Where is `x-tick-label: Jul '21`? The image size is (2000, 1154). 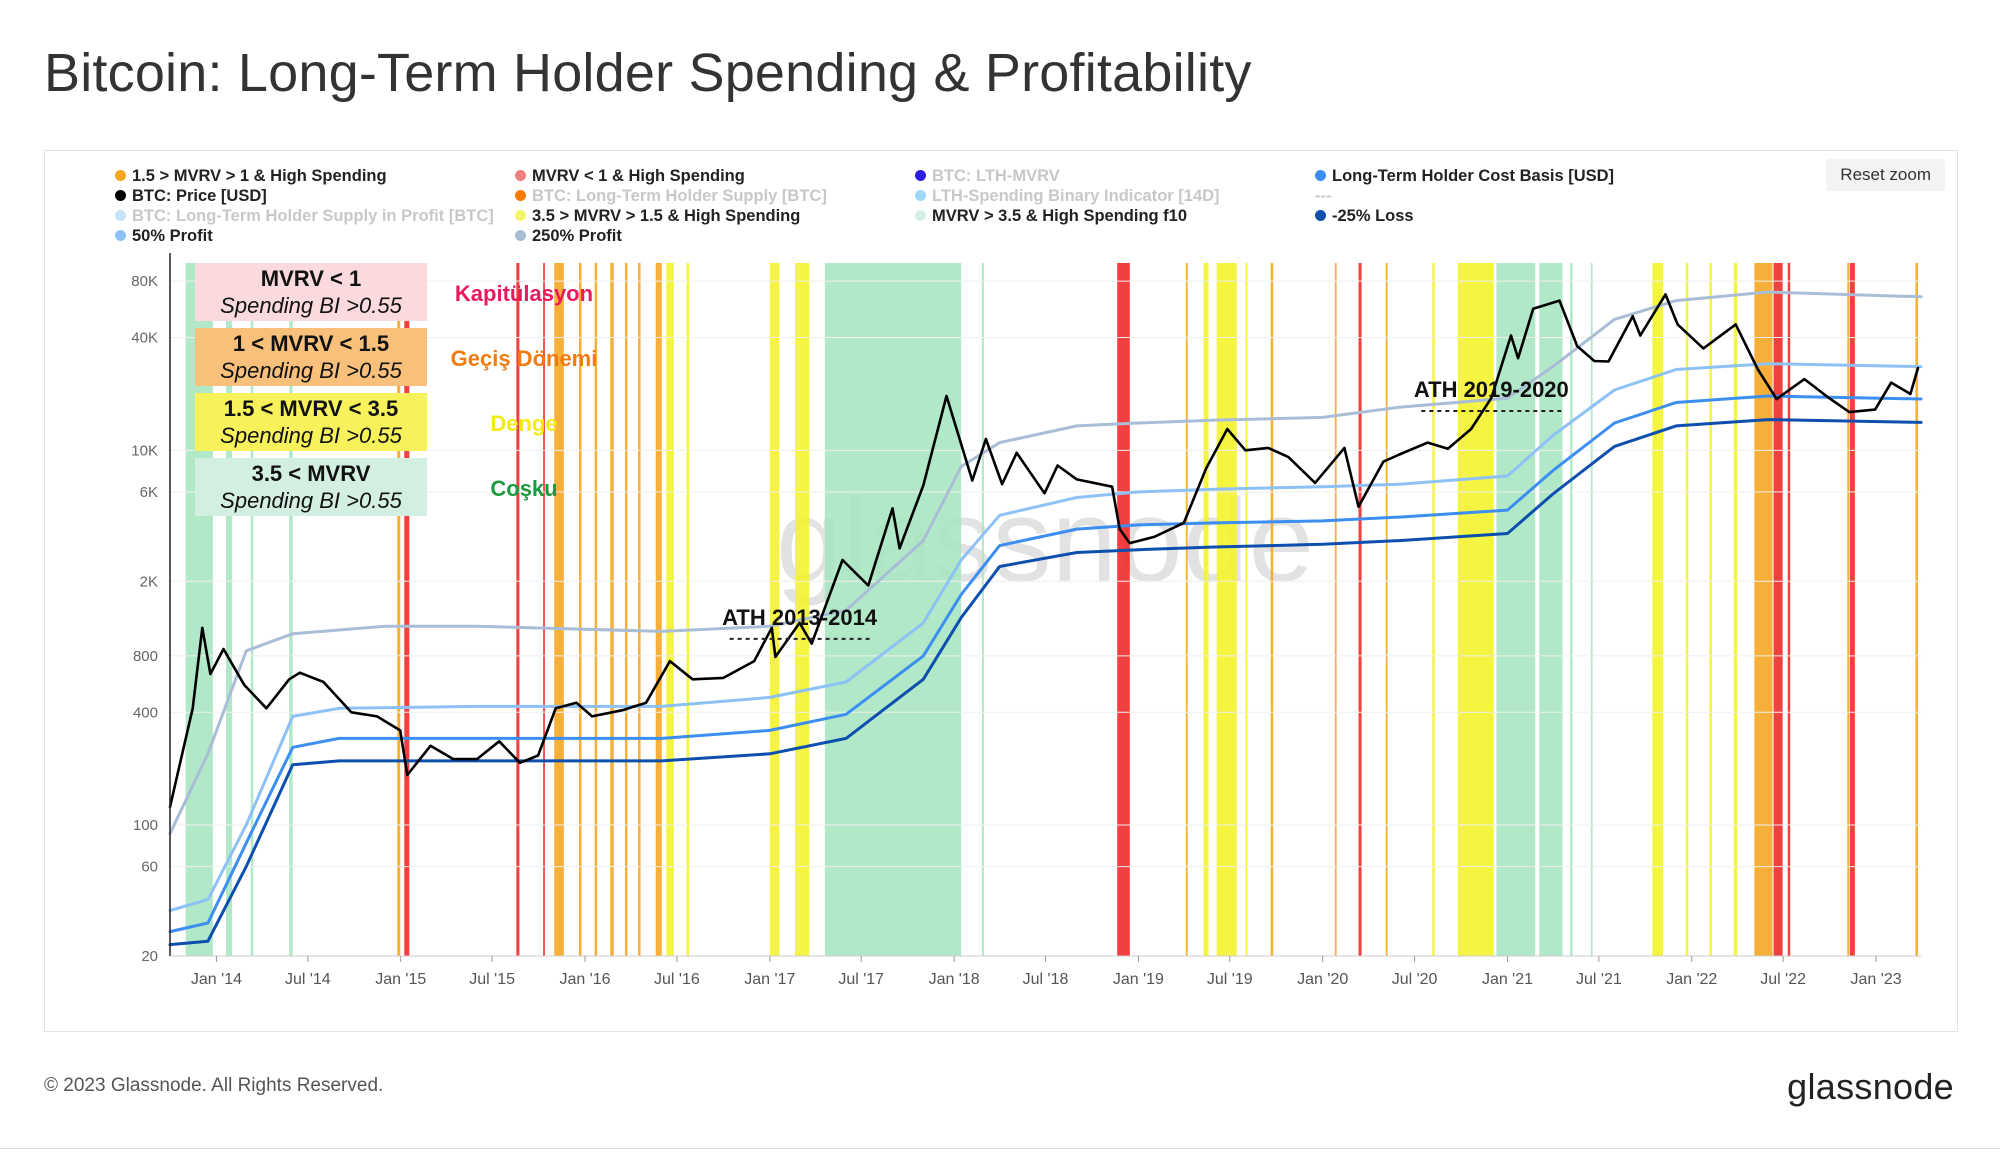
x-tick-label: Jul '21 is located at coordinates (1599, 979).